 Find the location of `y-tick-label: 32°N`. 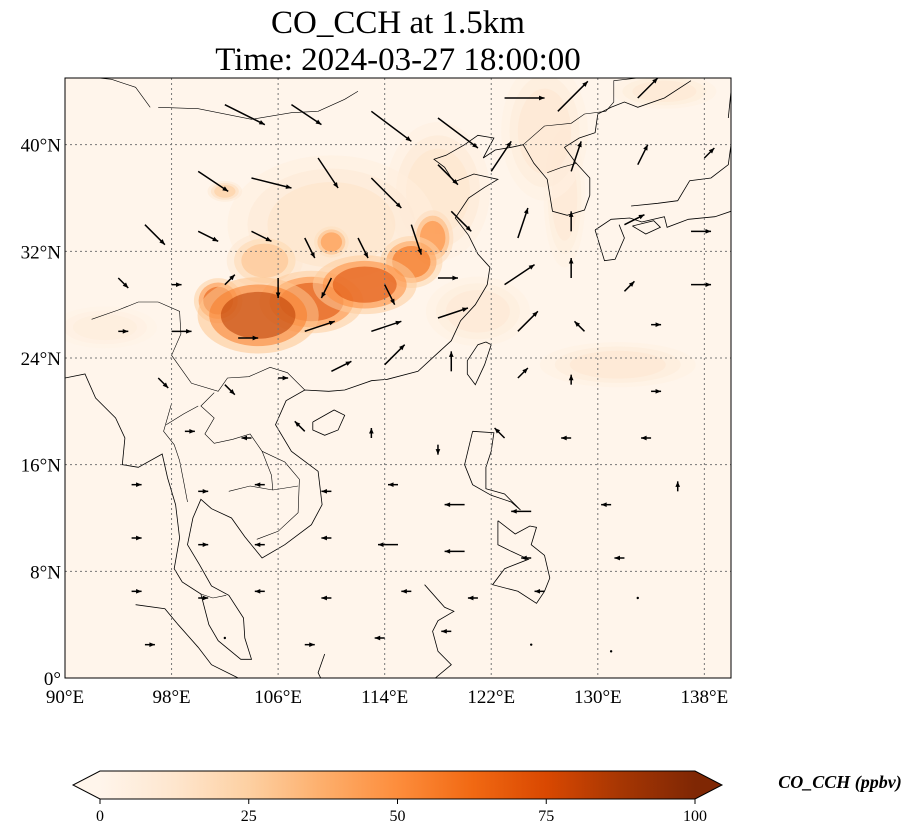

y-tick-label: 32°N is located at coordinates (41, 252).